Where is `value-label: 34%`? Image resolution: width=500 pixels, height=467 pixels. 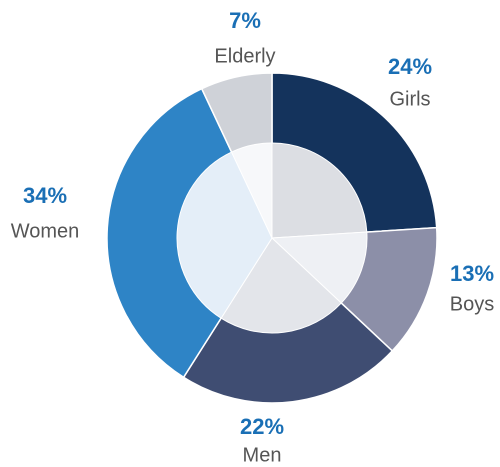
value-label: 34% is located at coordinates (45, 195).